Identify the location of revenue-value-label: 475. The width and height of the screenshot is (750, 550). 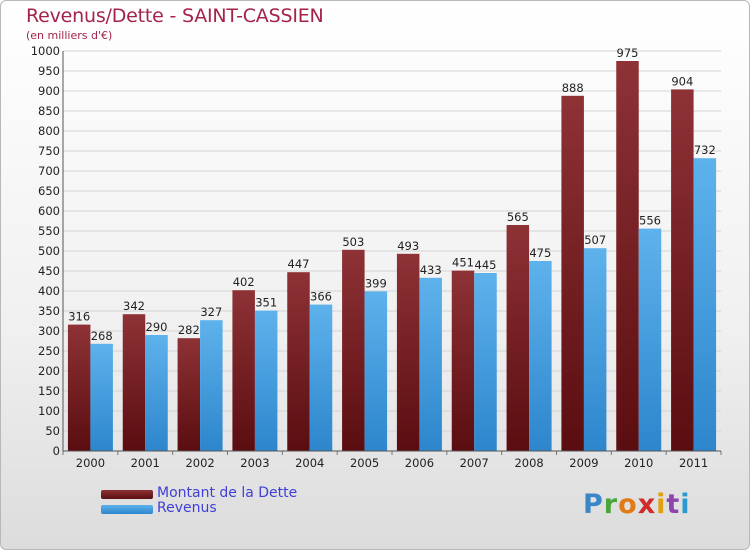
(540, 253).